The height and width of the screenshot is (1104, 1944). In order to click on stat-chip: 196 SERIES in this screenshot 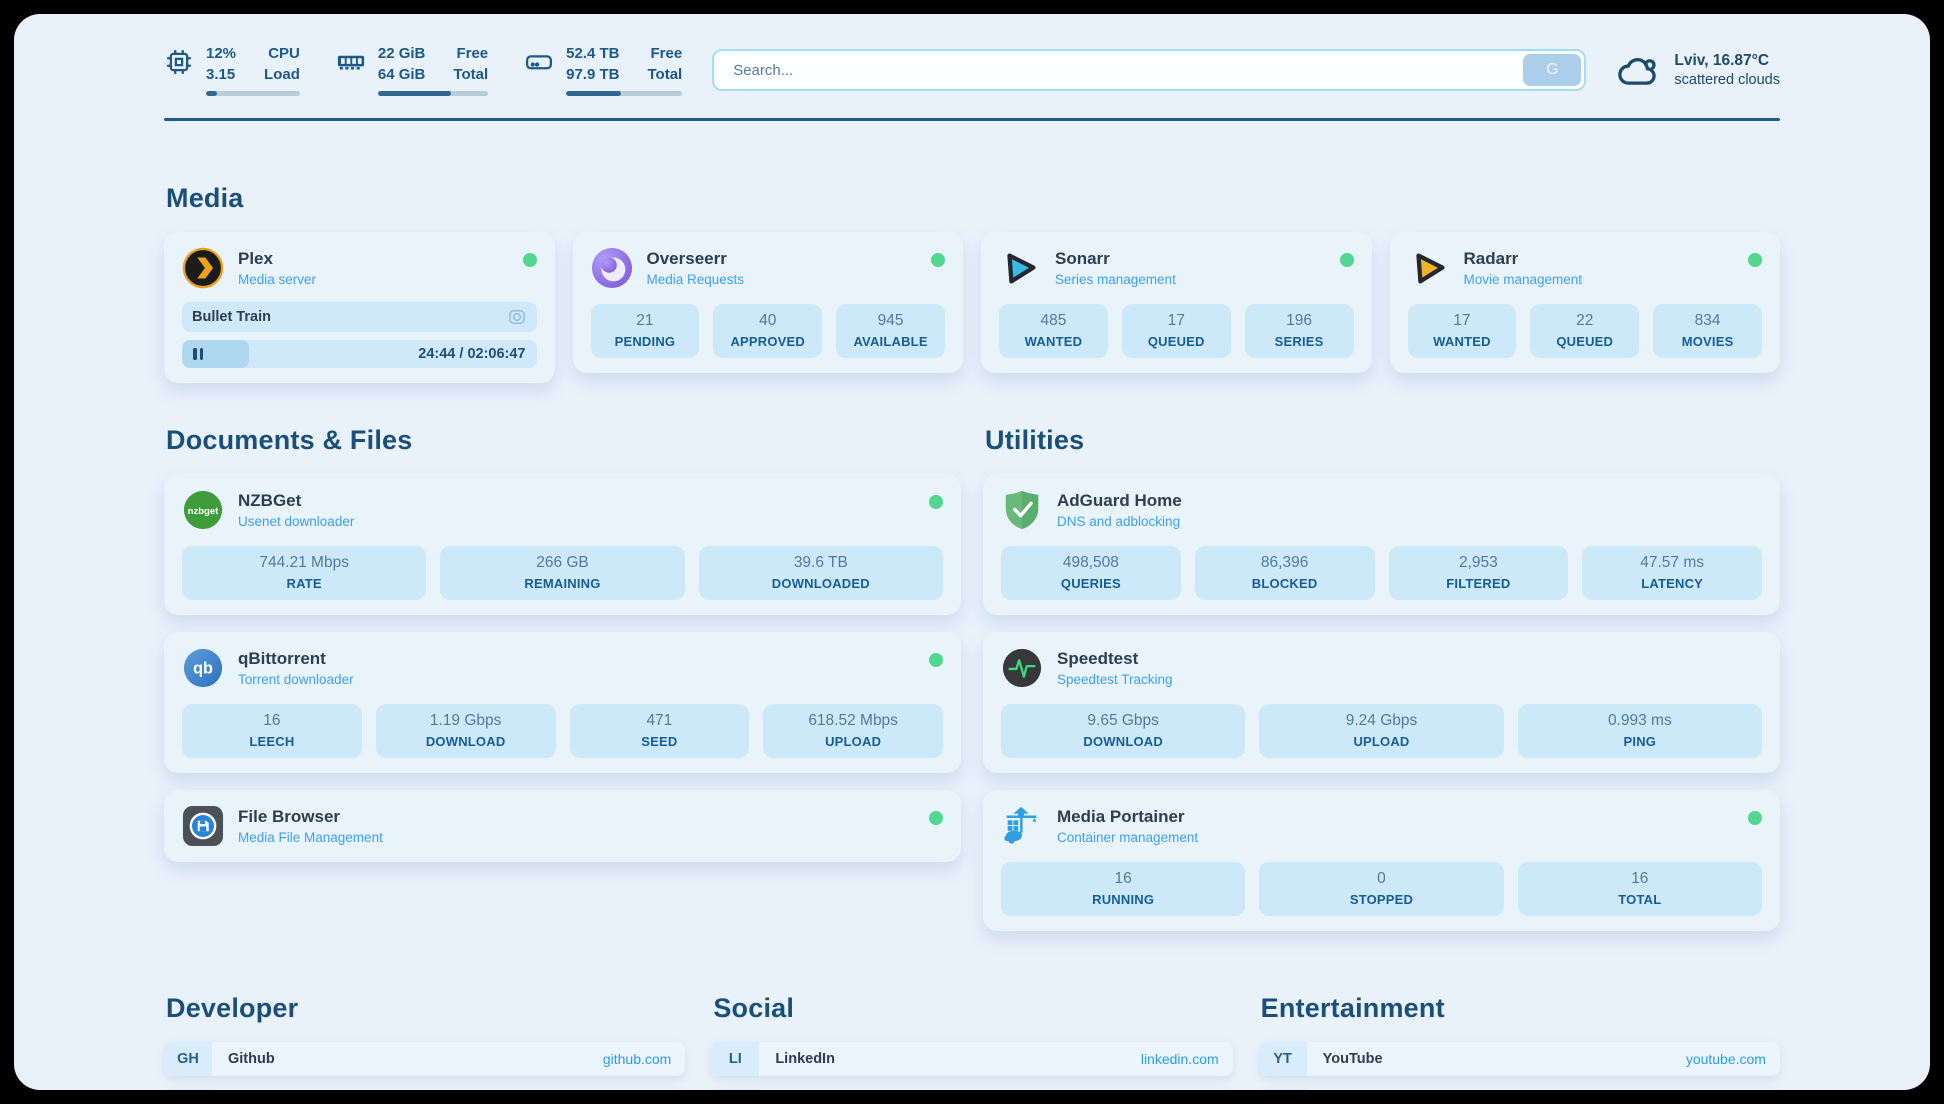, I will do `click(1299, 331)`.